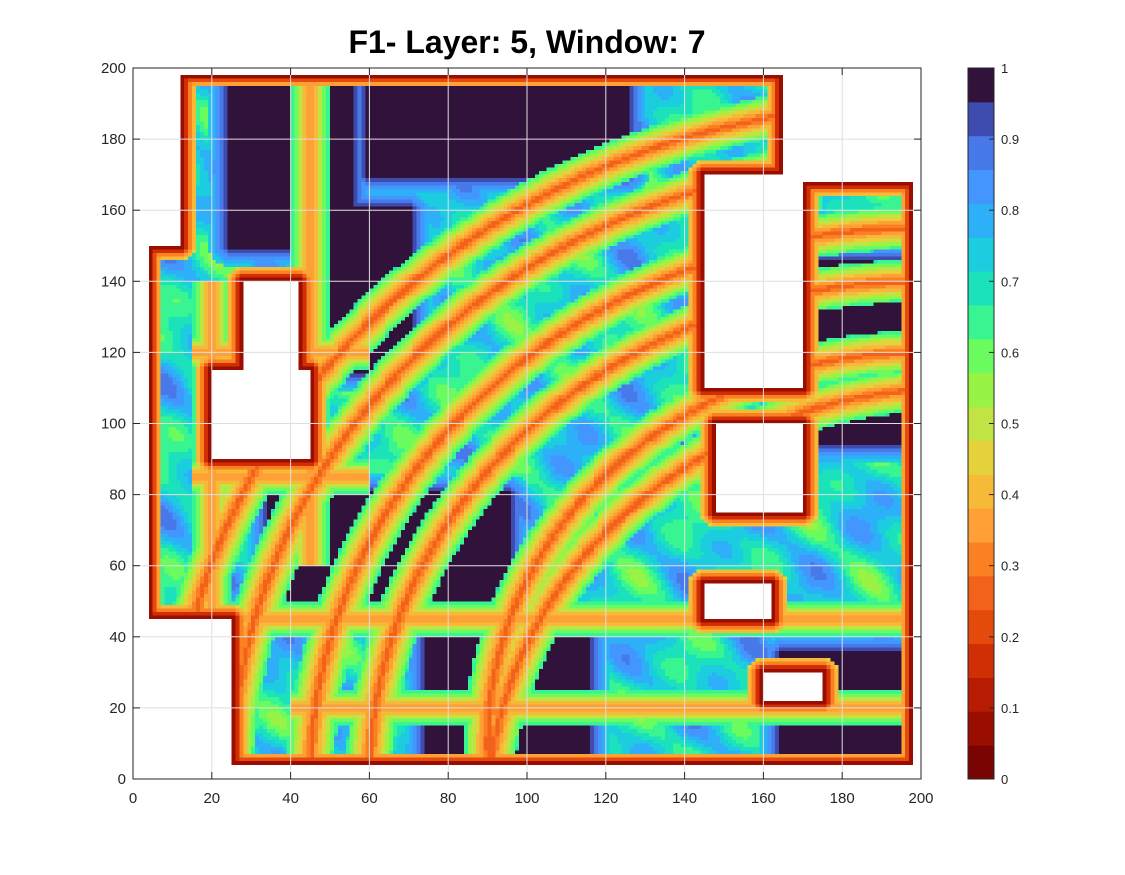  Describe the element at coordinates (1010, 495) in the screenshot. I see `colorbar-tick-label-0.4: 0.4` at that location.